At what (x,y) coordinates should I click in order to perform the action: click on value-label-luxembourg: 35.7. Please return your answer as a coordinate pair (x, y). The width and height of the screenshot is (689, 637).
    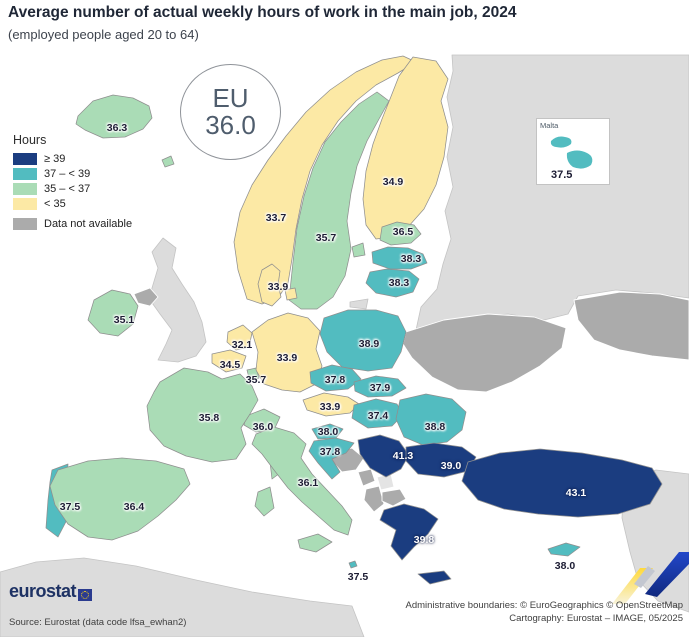
    Looking at the image, I should click on (256, 380).